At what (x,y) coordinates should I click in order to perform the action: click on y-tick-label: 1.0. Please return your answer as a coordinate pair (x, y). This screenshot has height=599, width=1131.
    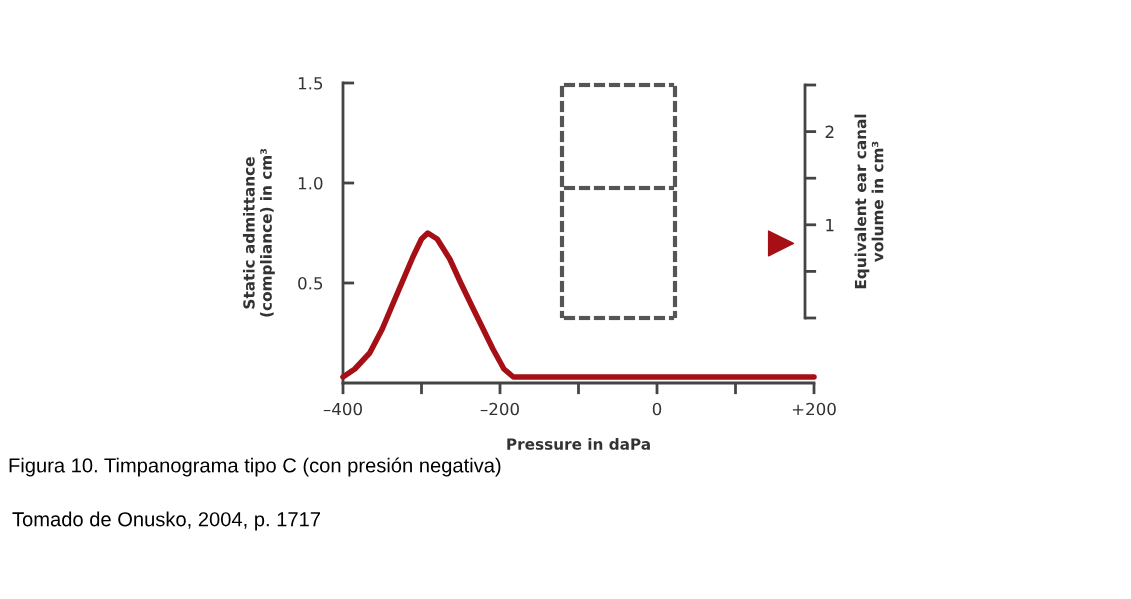
    Looking at the image, I should click on (310, 183).